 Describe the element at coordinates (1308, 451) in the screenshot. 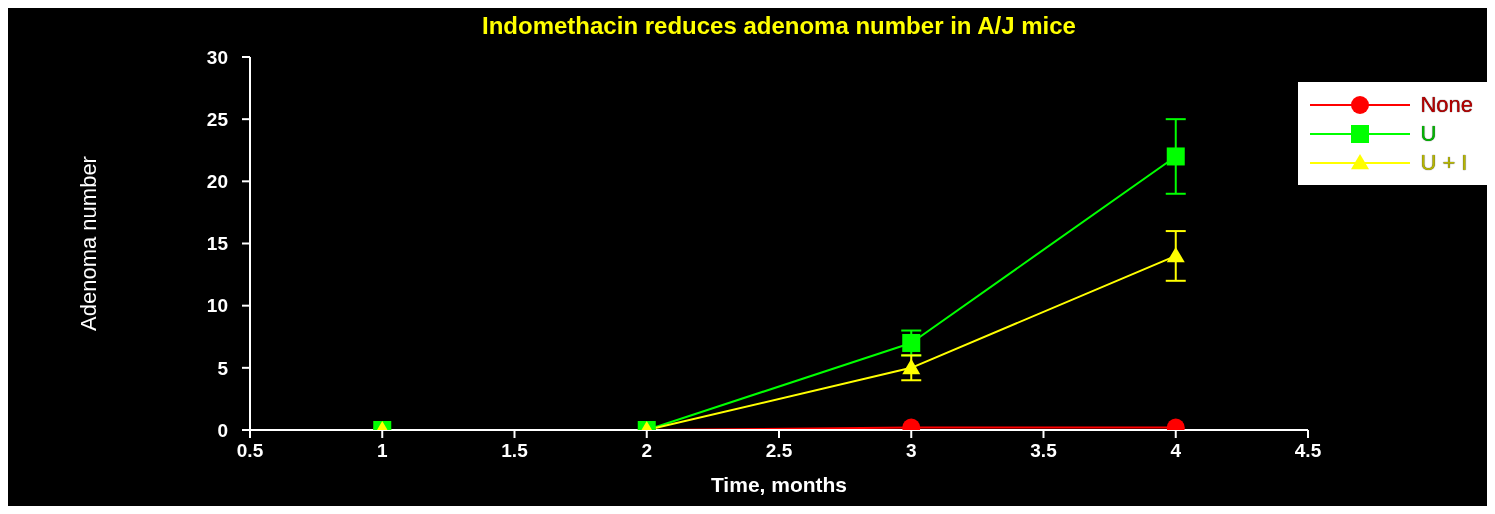

I see `x-tick-label: 4.5` at that location.